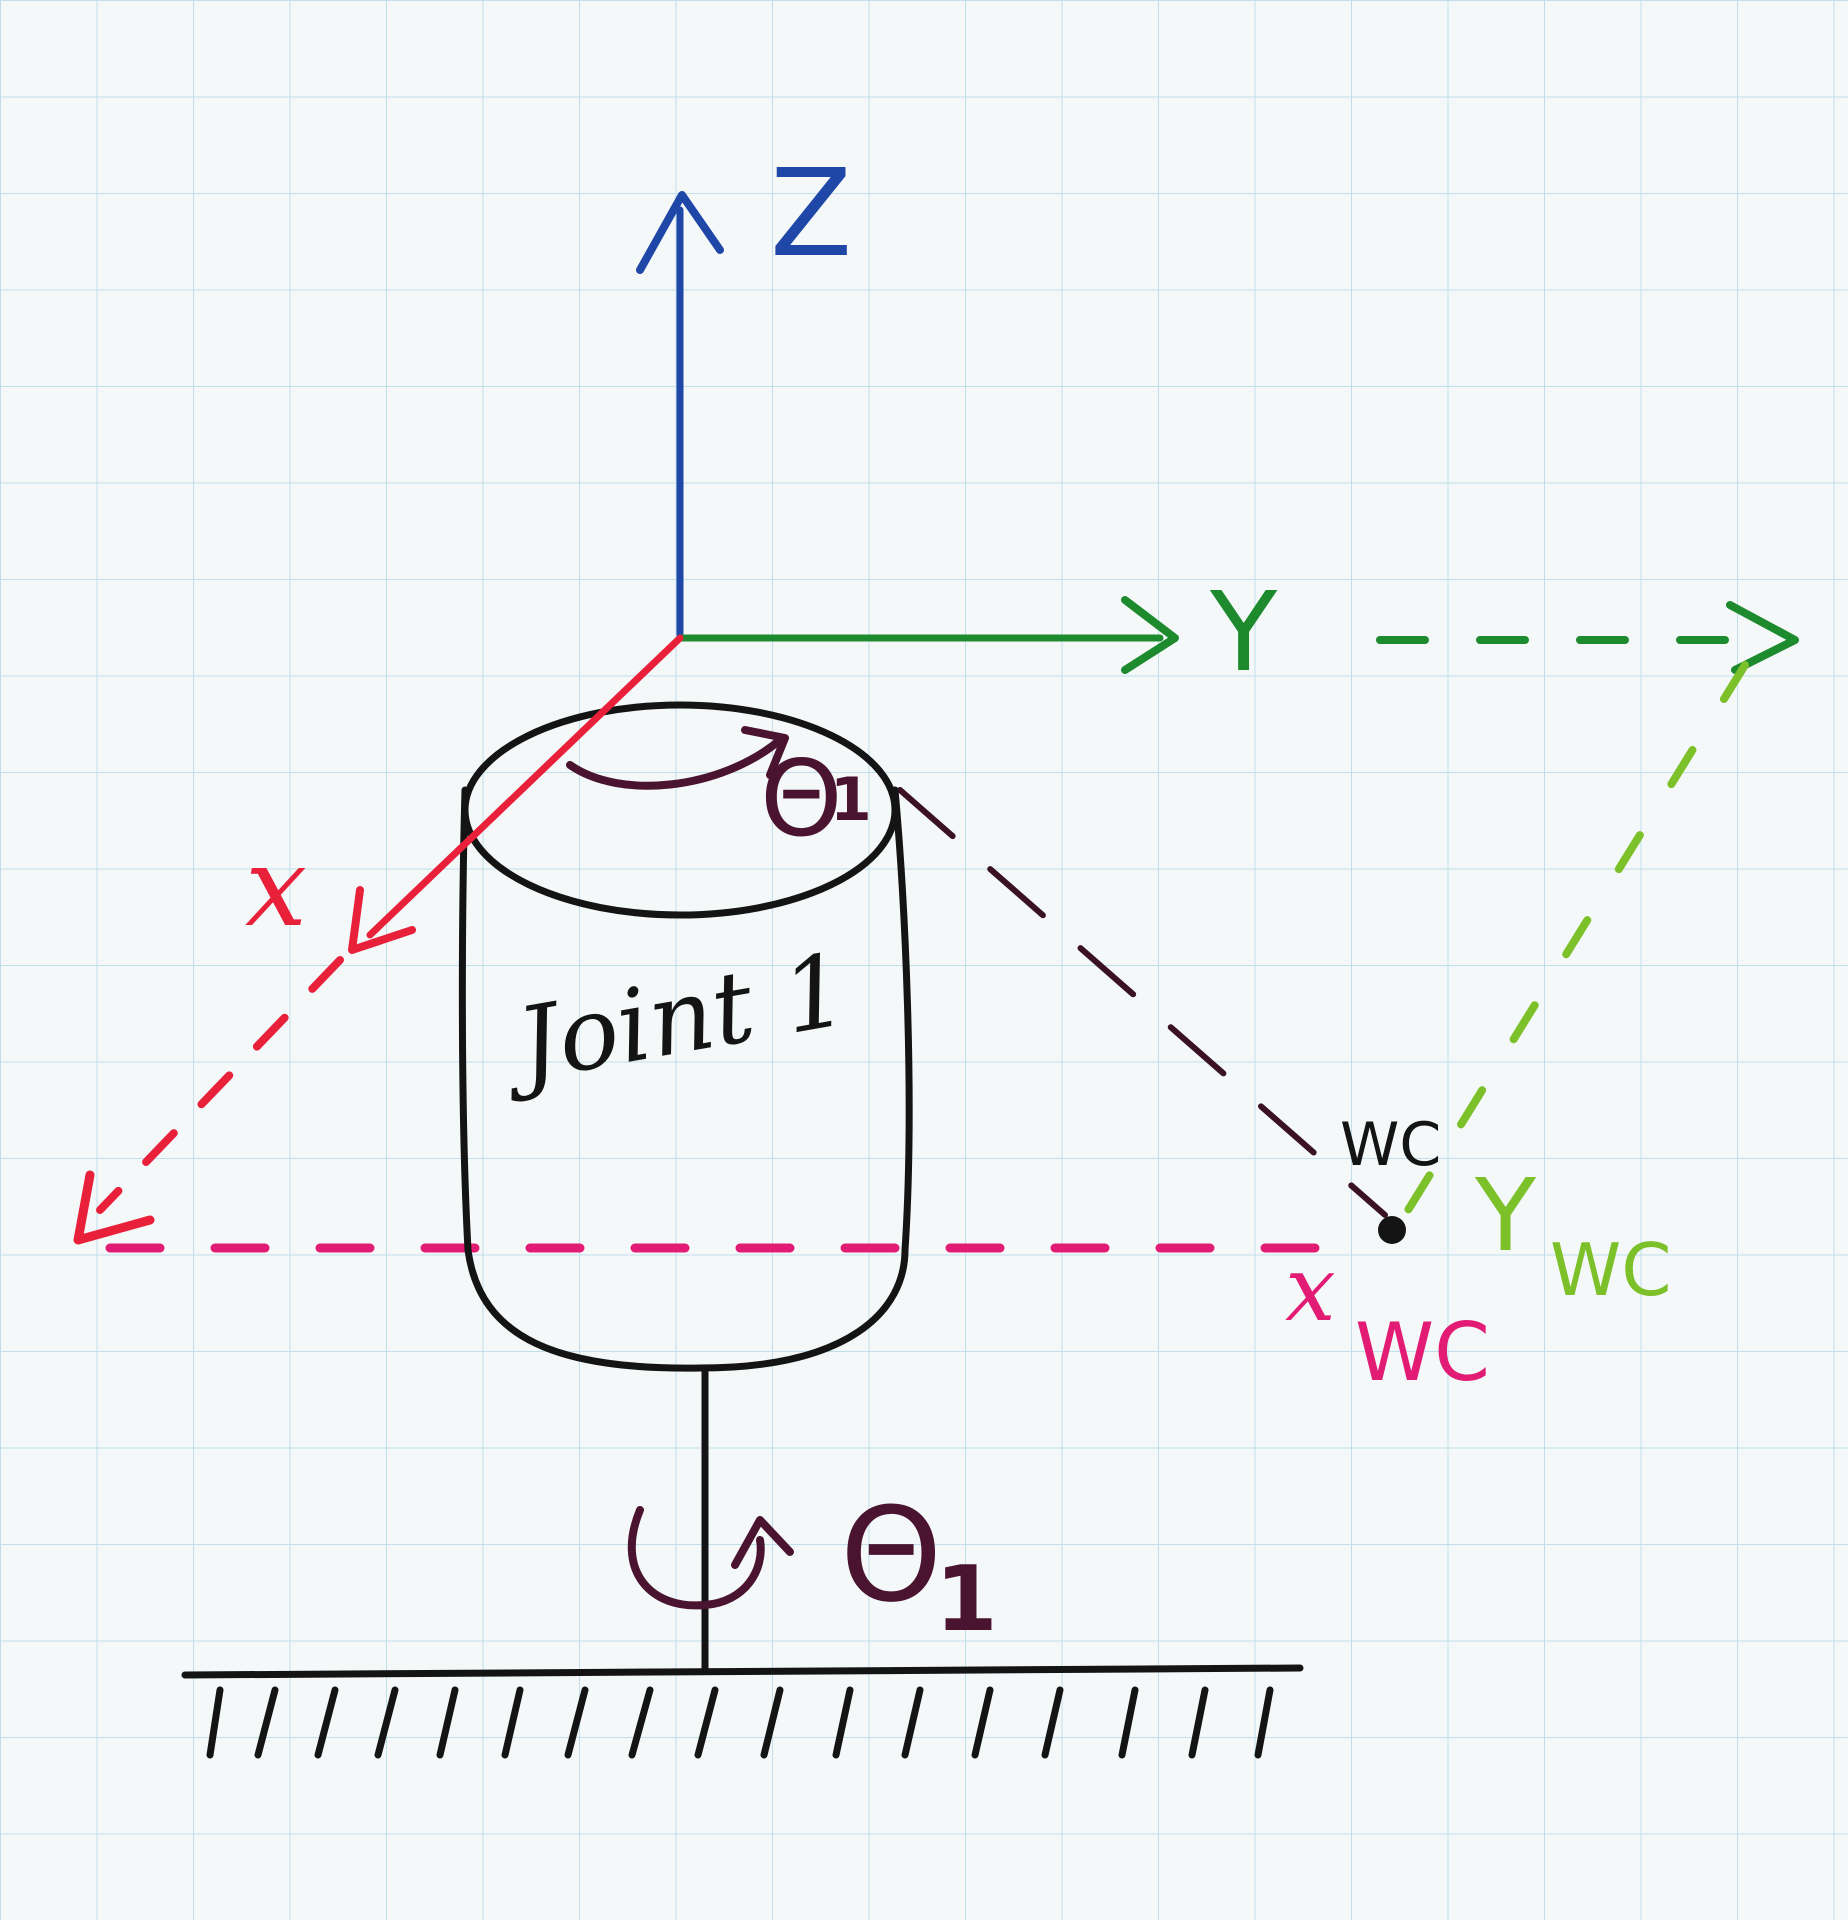 This screenshot has height=1920, width=1848. What do you see at coordinates (851, 800) in the screenshot?
I see `theta-top-subscript: 1` at bounding box center [851, 800].